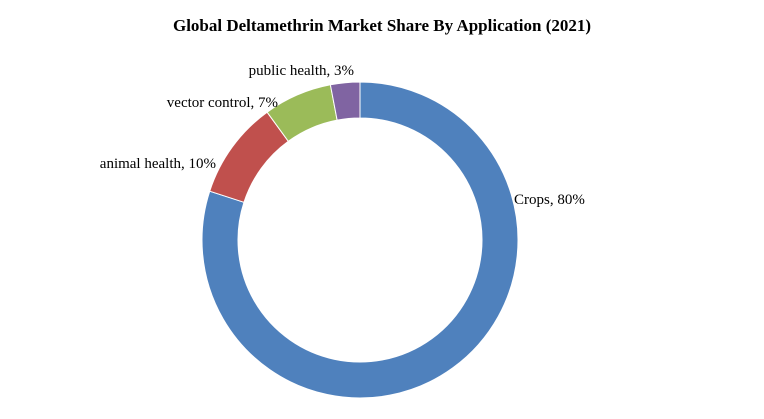  Describe the element at coordinates (158, 164) in the screenshot. I see `data-label-animal-health: animal health, 10%` at that location.